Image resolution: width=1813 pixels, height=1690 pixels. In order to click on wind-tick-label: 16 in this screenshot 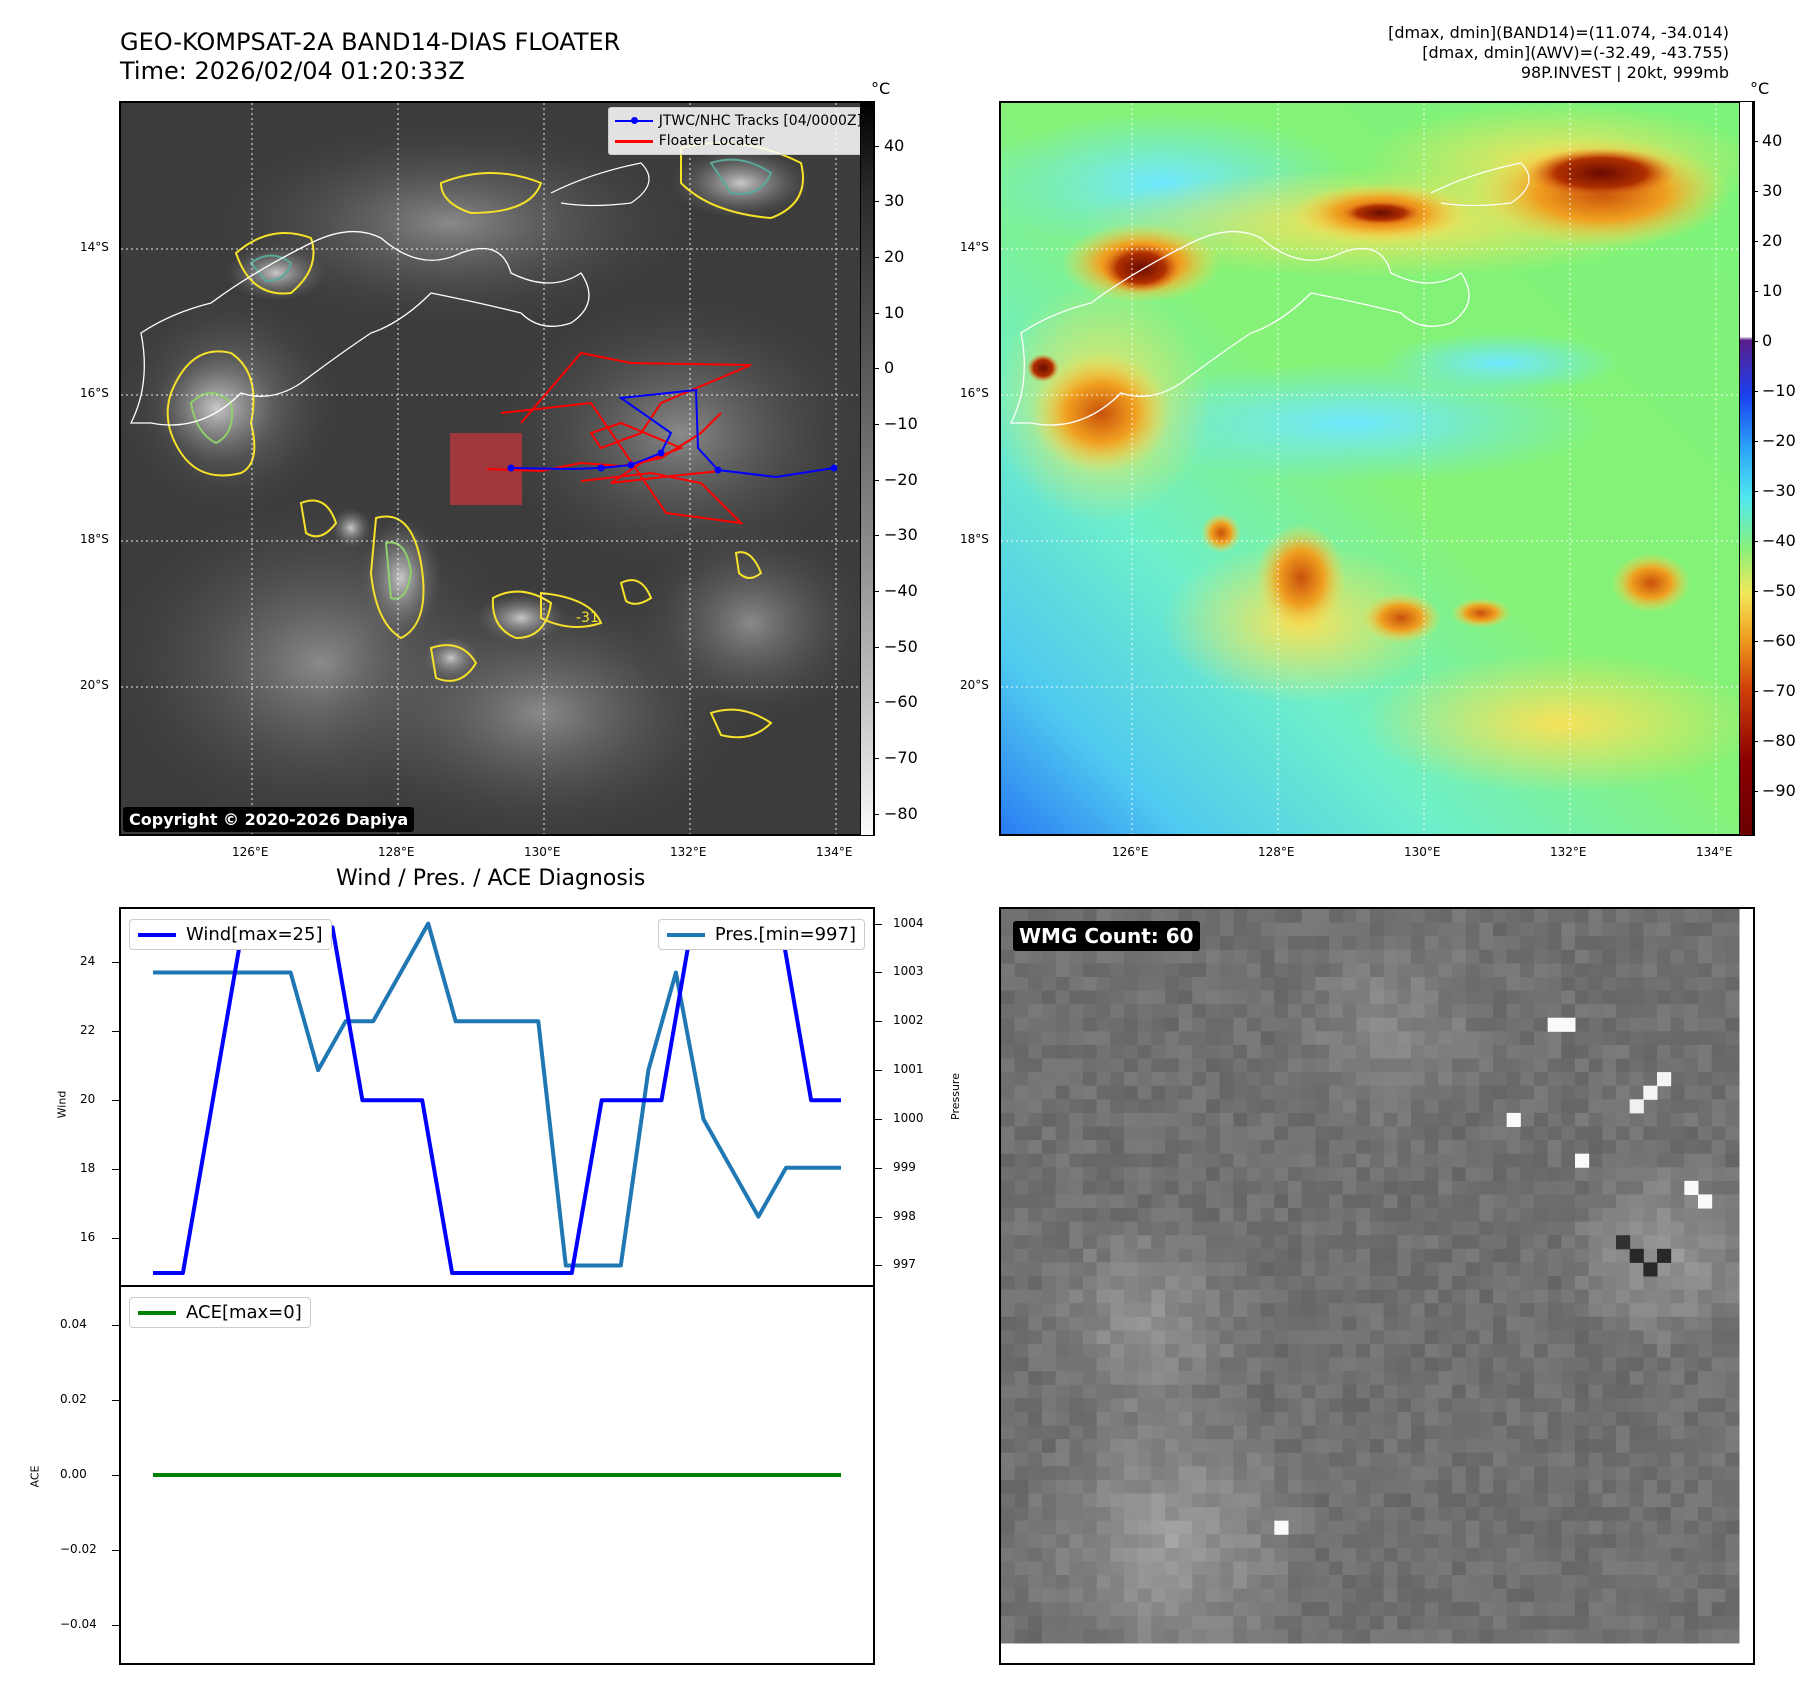, I will do `click(88, 1237)`.